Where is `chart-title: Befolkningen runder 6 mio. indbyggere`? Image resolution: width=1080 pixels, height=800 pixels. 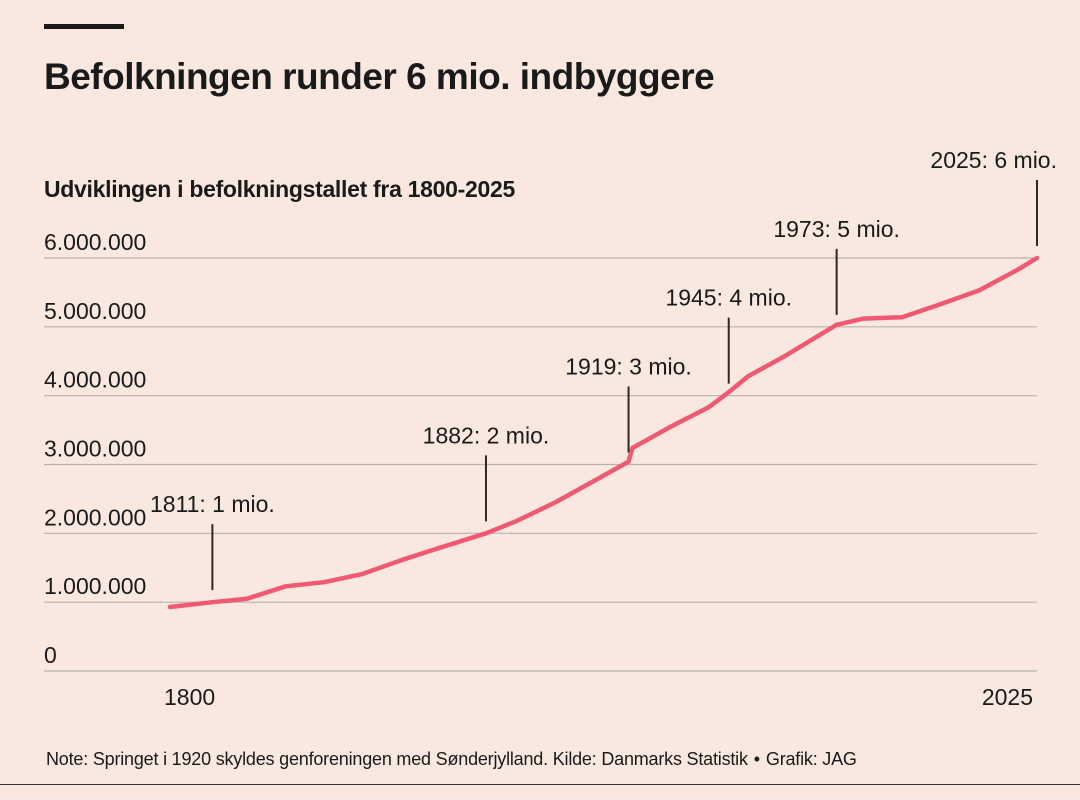
chart-title: Befolkningen runder 6 mio. indbyggere is located at coordinates (379, 76).